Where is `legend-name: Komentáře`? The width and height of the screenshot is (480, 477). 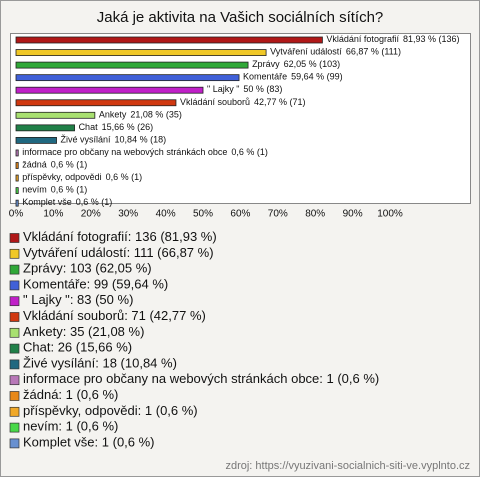
legend-name: Komentáře is located at coordinates (55, 284).